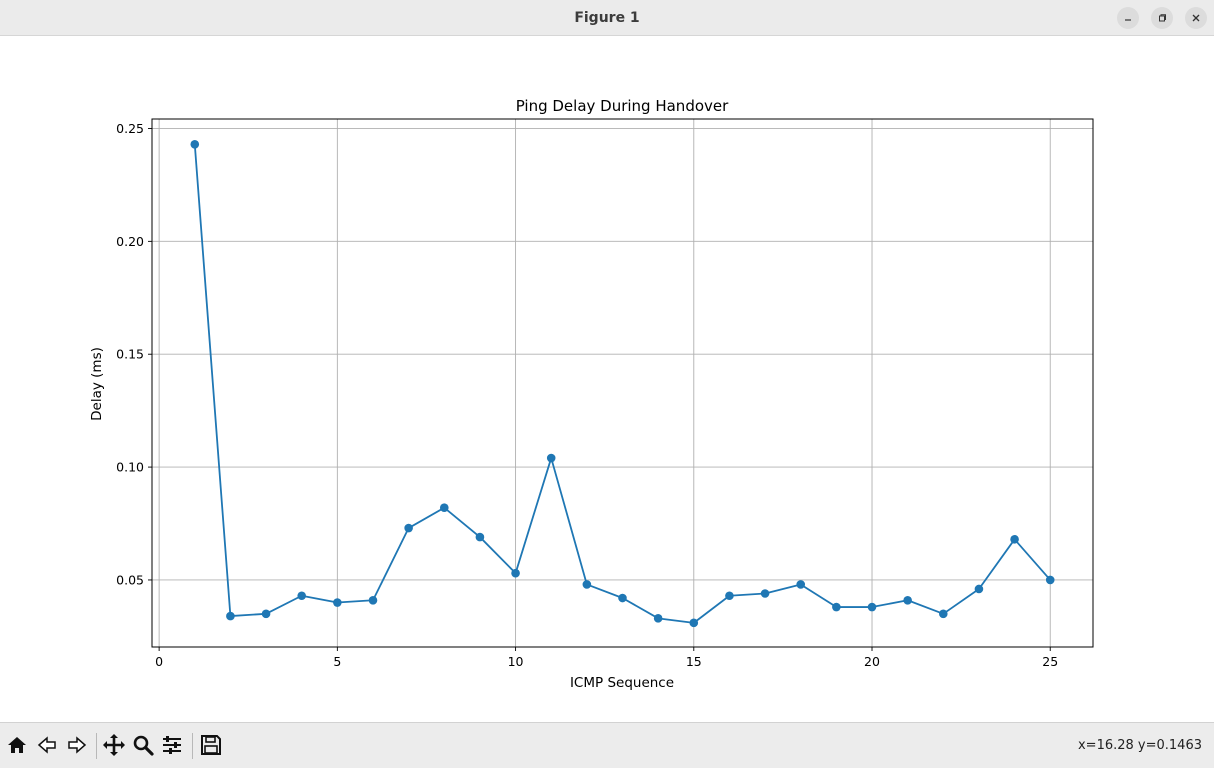 Image resolution: width=1214 pixels, height=769 pixels. I want to click on x-tick-label: 20, so click(872, 661).